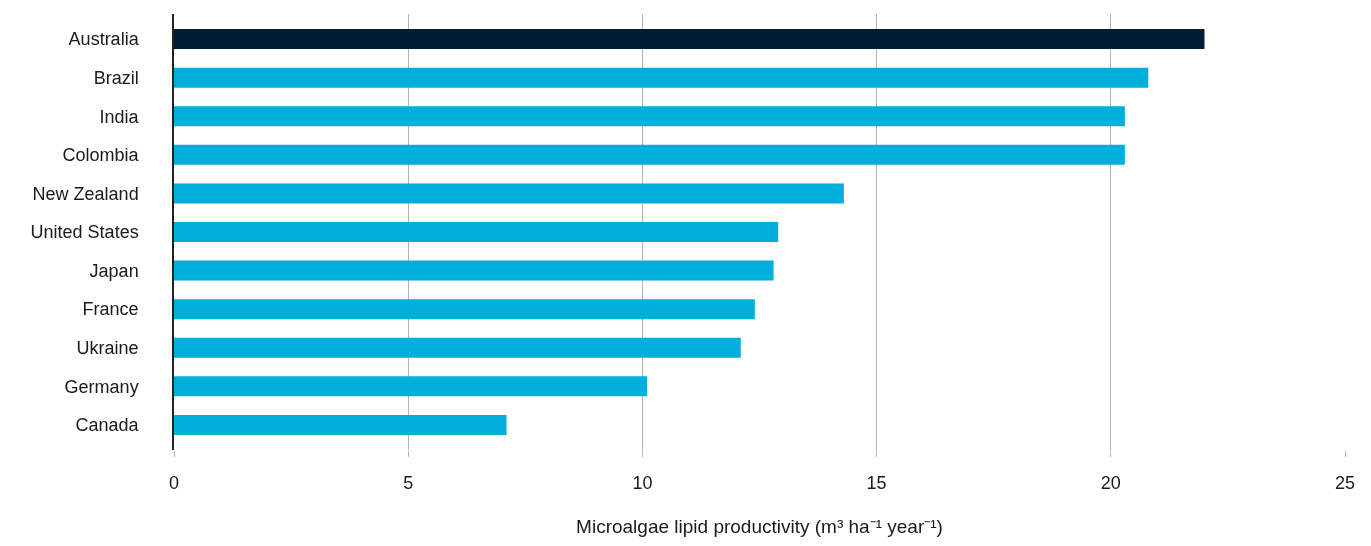 The image size is (1371, 546). I want to click on y-tick-label: Germany, so click(101, 386).